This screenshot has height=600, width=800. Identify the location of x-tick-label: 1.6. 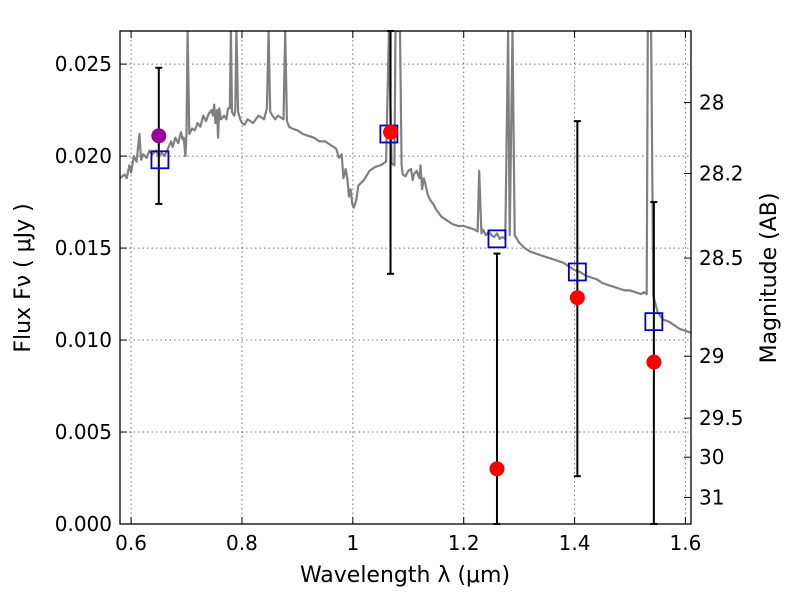
(686, 543).